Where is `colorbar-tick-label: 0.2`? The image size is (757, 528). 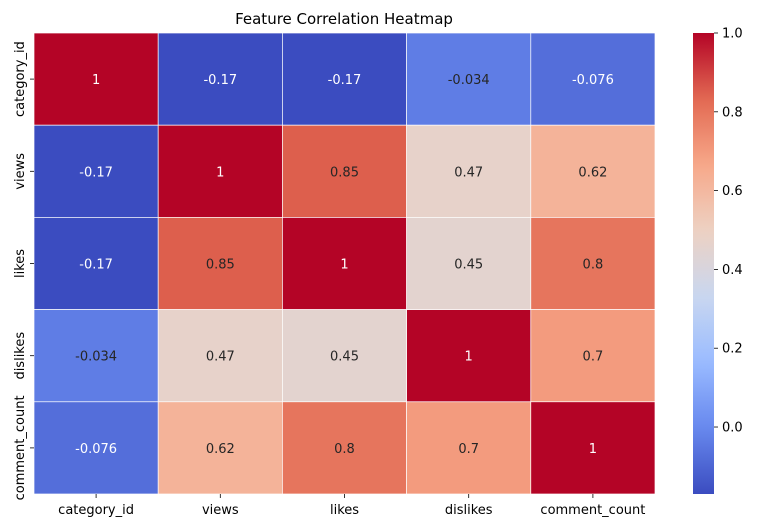
colorbar-tick-label: 0.2 is located at coordinates (732, 349).